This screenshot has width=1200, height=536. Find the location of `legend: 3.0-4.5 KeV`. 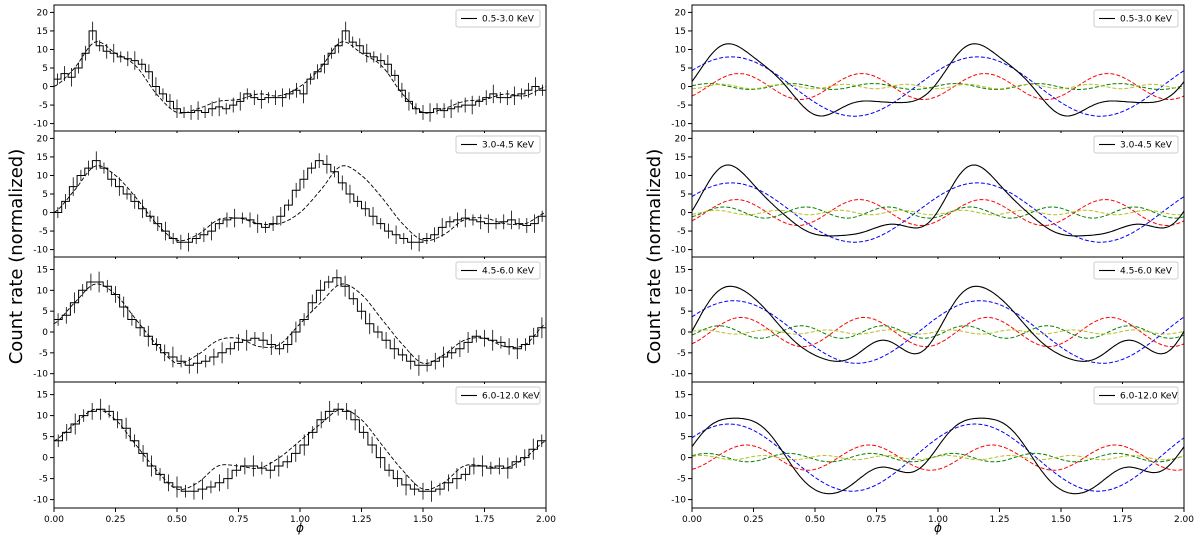

legend: 3.0-4.5 KeV is located at coordinates (498, 144).